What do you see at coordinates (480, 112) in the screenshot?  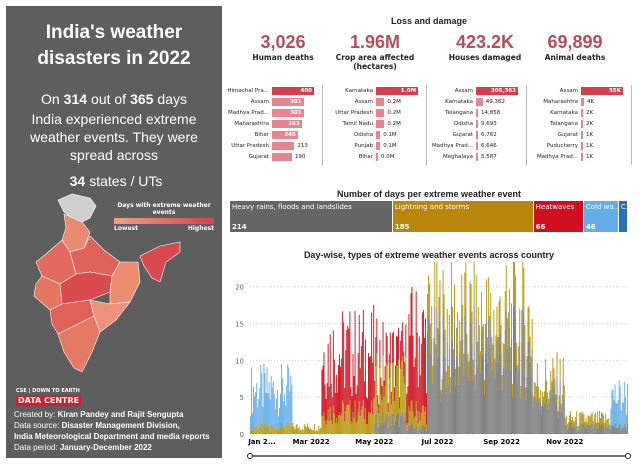 I see `state-bar-row: Telangana 14,858` at bounding box center [480, 112].